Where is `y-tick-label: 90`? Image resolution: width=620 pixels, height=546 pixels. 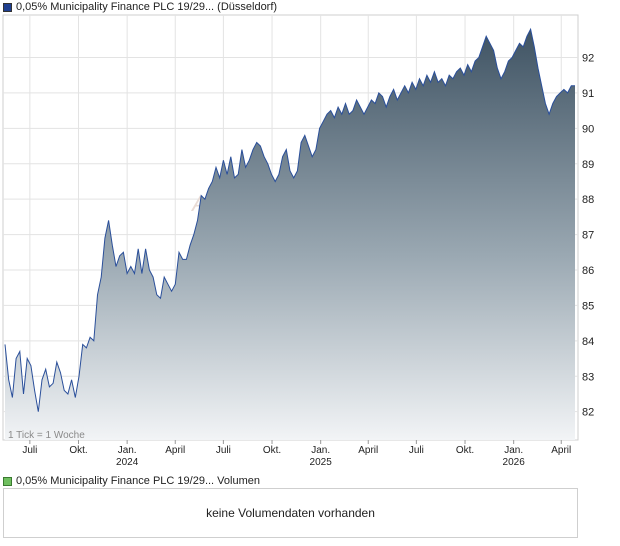
y-tick-label: 90 is located at coordinates (588, 129).